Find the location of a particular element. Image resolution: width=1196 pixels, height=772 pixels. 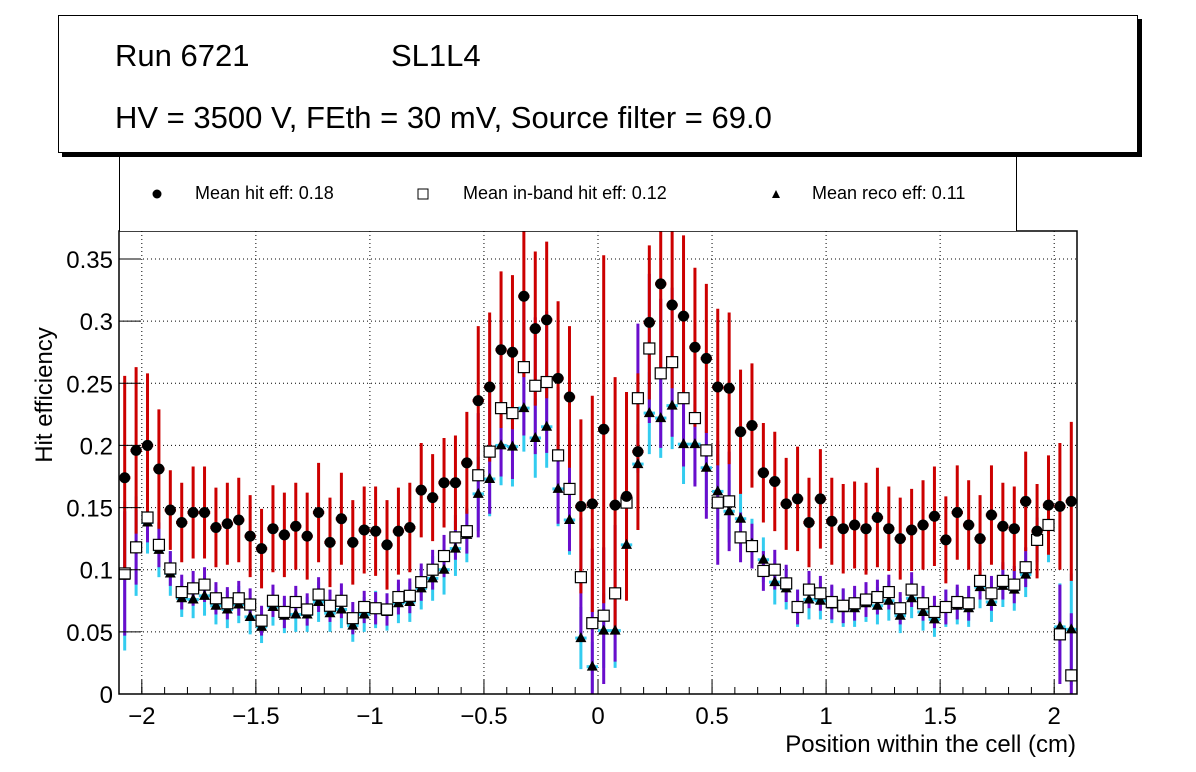

y-tick-label: 0.3 is located at coordinates (96, 322).